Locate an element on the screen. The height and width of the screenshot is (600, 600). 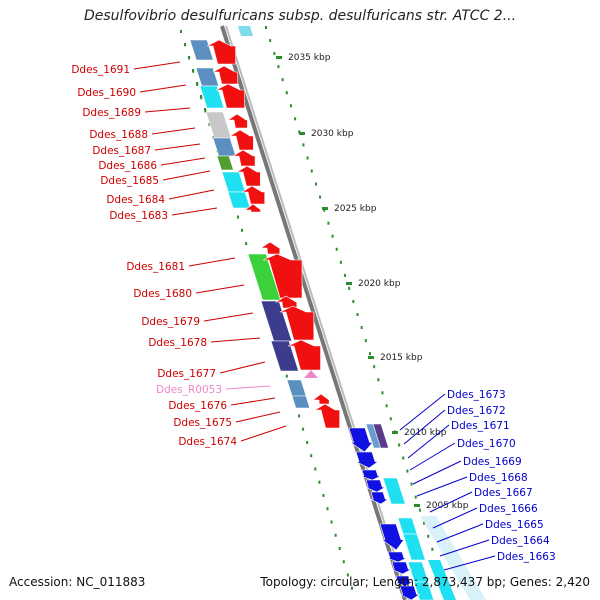
scale-tick-label: 2030 kbp is located at coordinates (332, 134).